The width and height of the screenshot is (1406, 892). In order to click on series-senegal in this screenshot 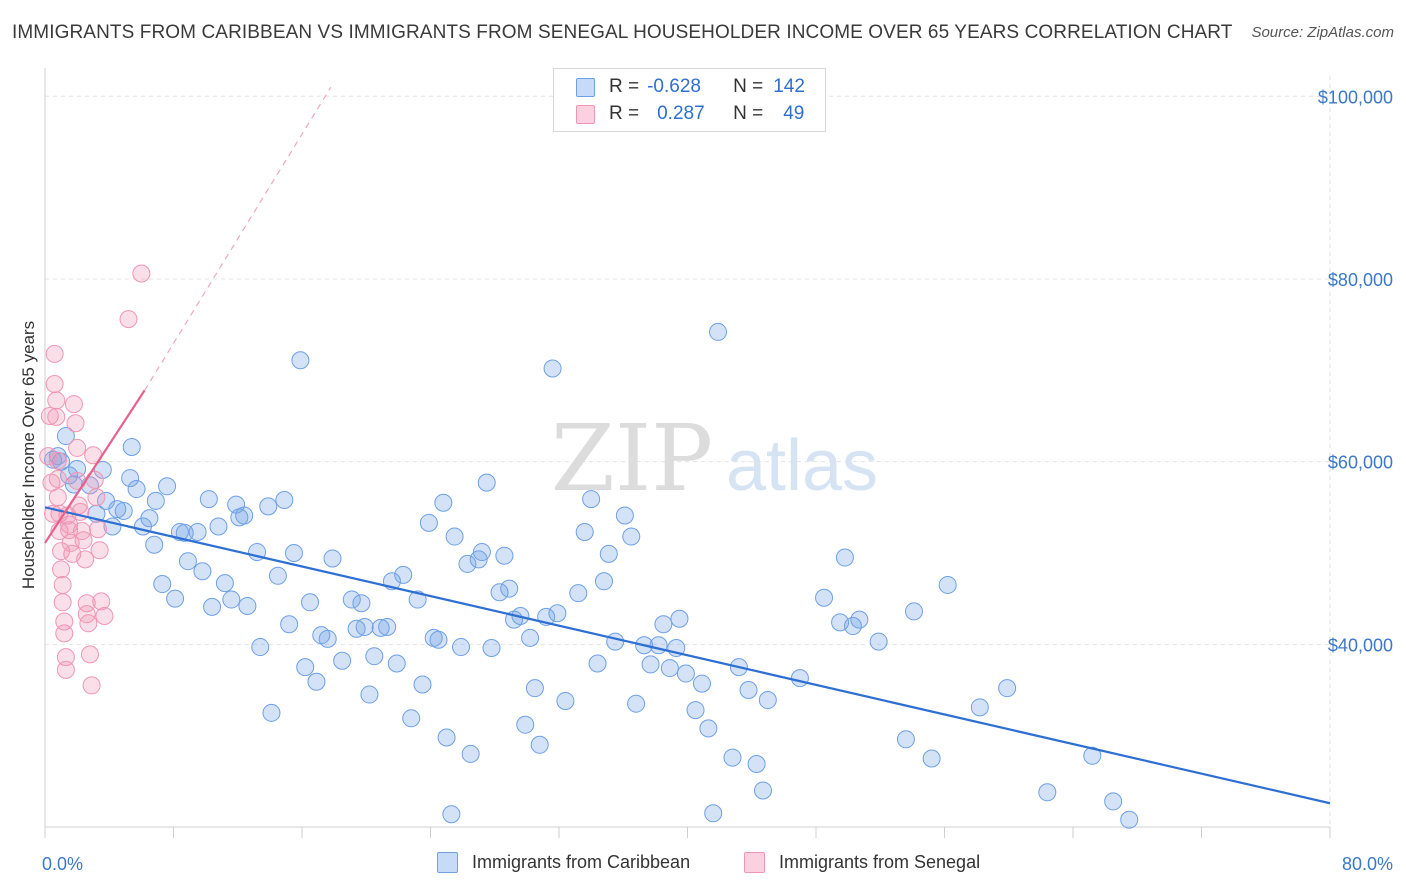, I will do `click(95, 479)`.